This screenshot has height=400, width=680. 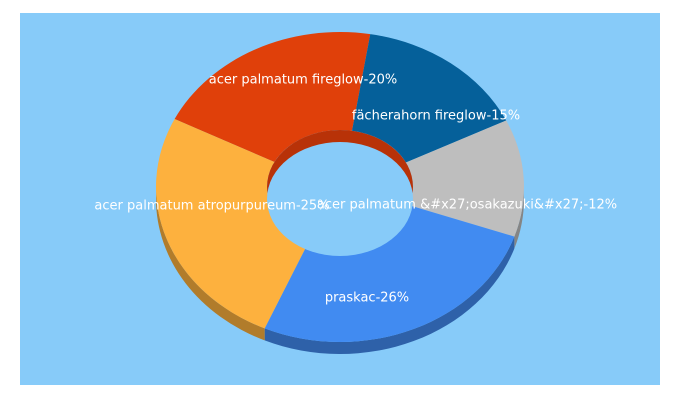 I want to click on donut-hole-fill, so click(x=340, y=199).